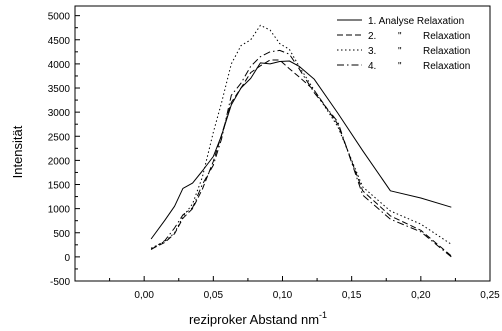 This screenshot has height=331, width=502. Describe the element at coordinates (254, 319) in the screenshot. I see `x-axis-label-text: reziproker Abstand nm` at that location.